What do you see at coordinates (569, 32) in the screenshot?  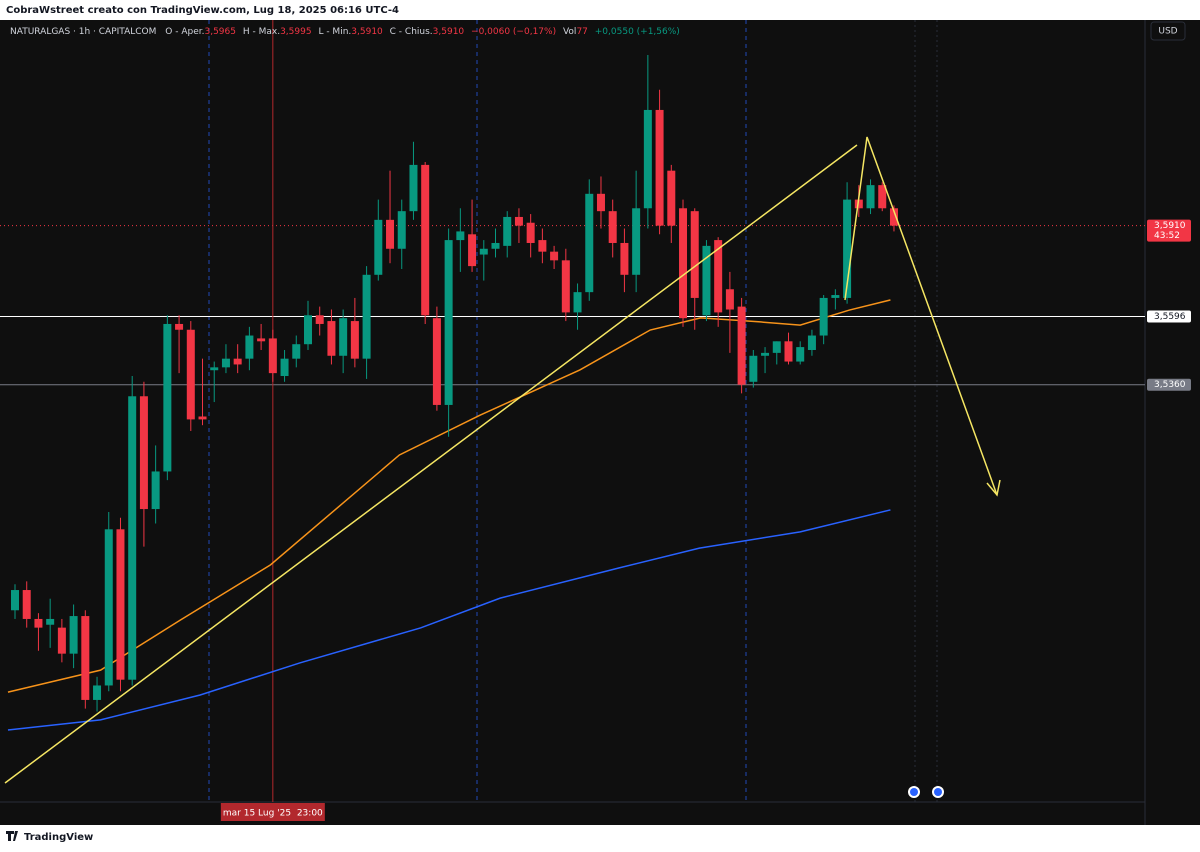 I see `volume-label: Vol` at bounding box center [569, 32].